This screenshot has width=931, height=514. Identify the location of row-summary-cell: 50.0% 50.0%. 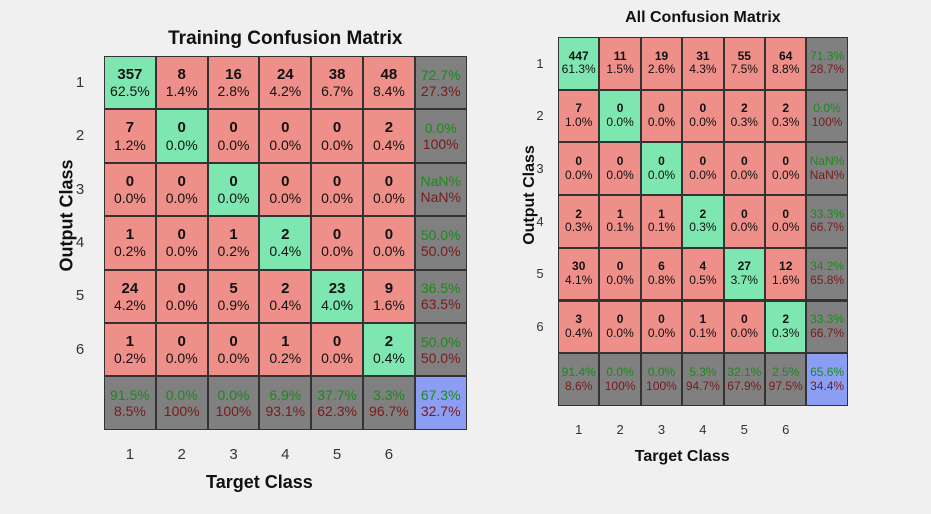
(440, 243).